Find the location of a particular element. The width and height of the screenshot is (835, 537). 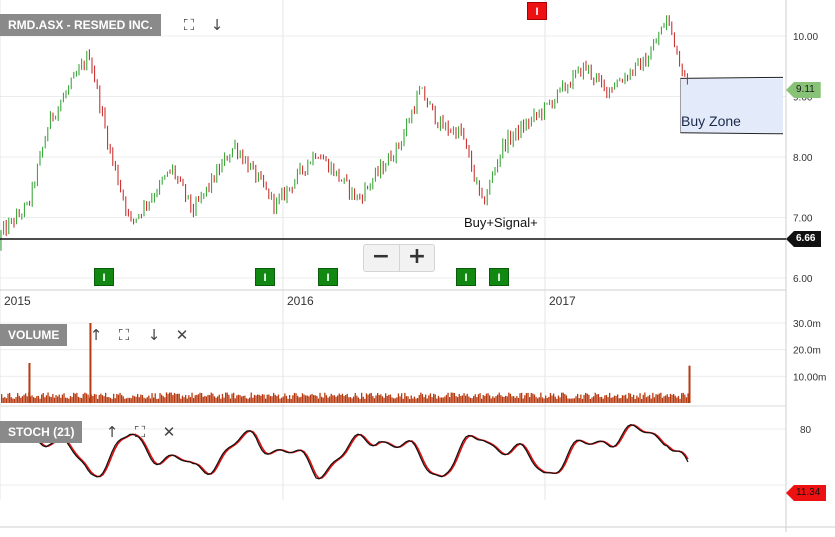

zoom-in-button: + is located at coordinates (416, 258).